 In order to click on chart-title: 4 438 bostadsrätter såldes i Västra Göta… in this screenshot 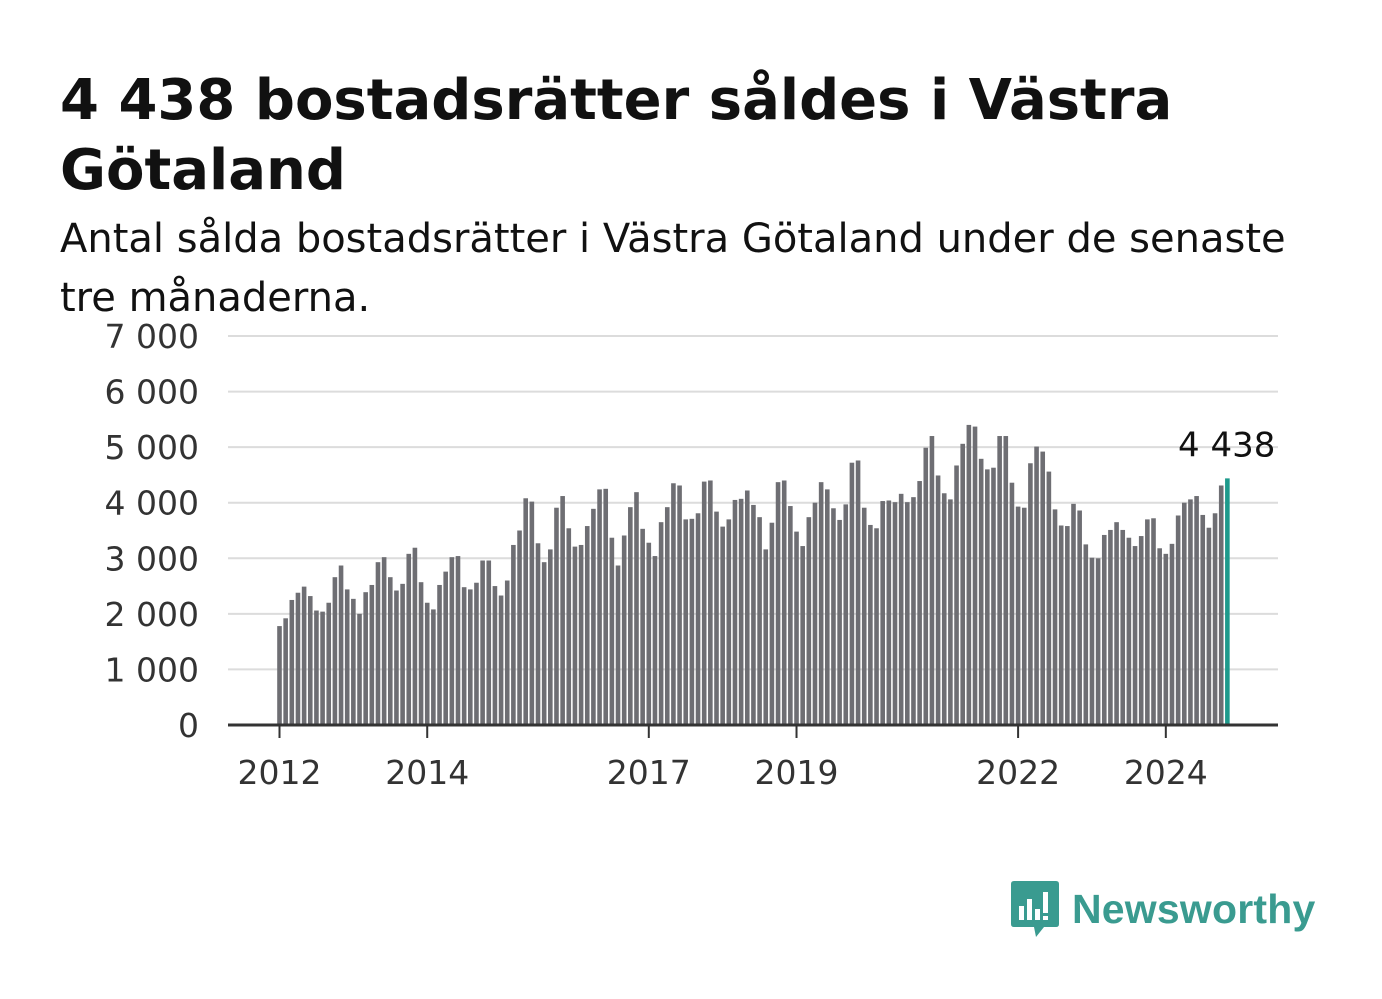, I will do `click(616, 135)`.